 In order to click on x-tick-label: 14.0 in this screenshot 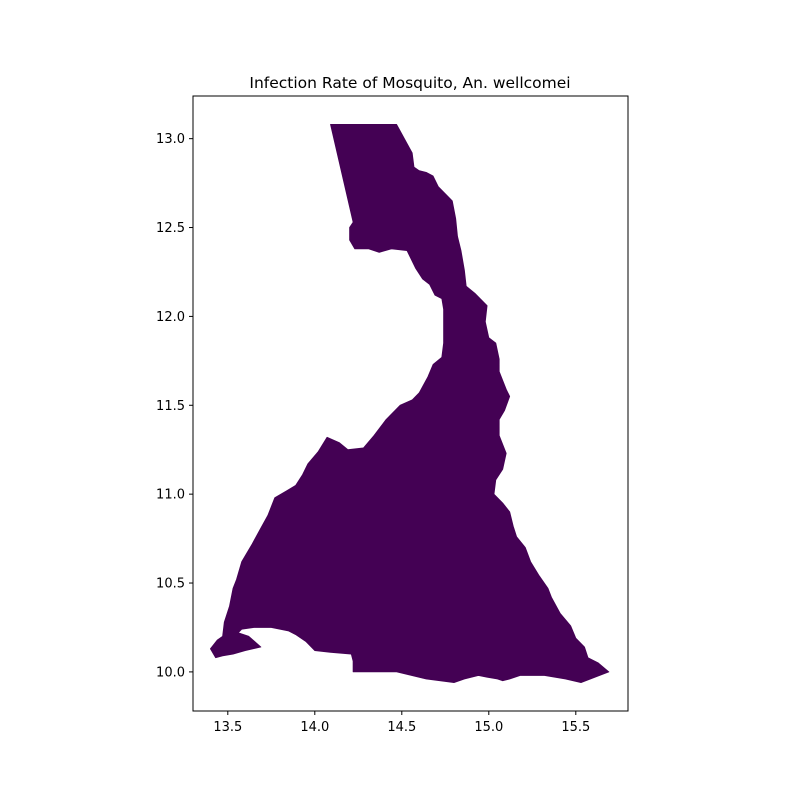, I will do `click(314, 727)`.